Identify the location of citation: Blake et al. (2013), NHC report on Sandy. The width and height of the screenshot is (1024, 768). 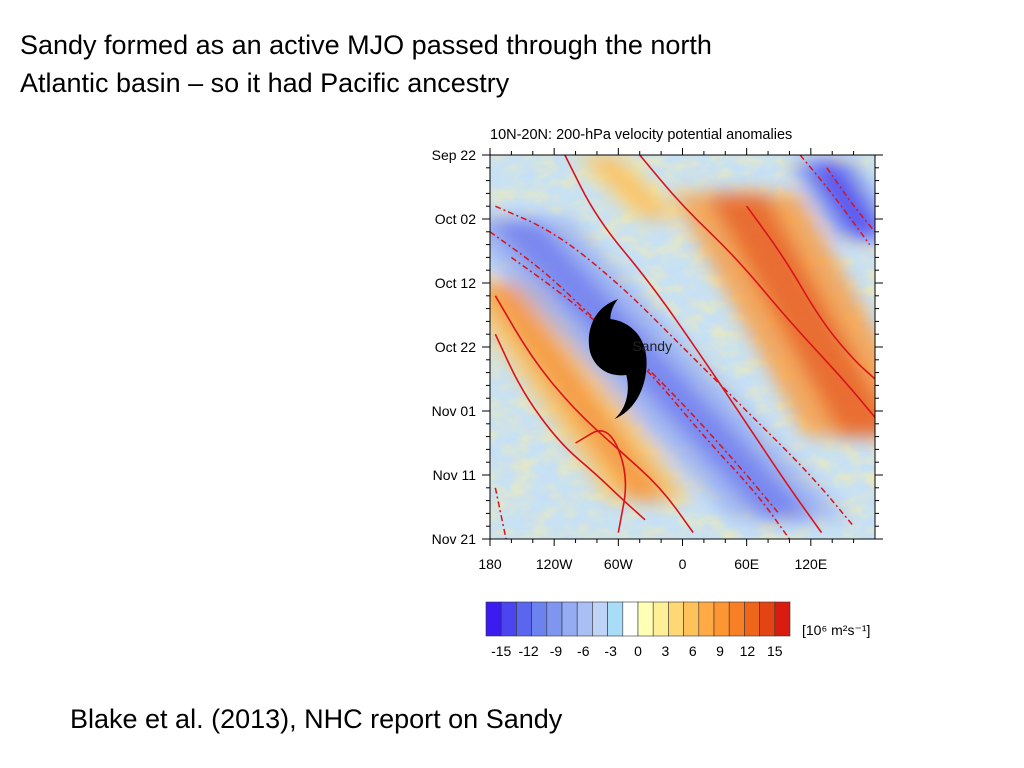
(316, 719).